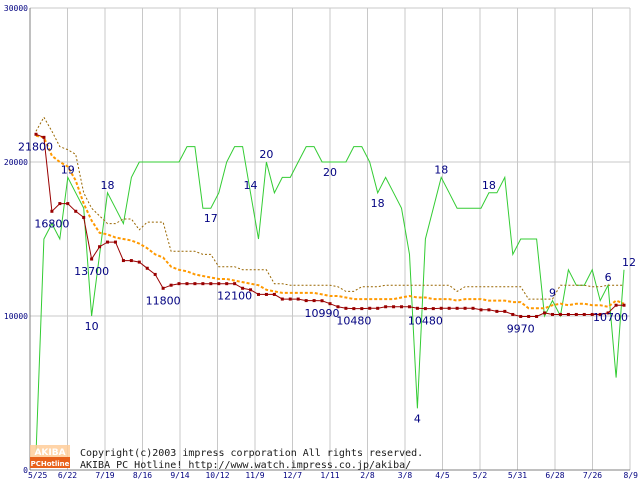 This screenshot has height=480, width=640. I want to click on x-tick-label: 1/11, so click(329, 475).